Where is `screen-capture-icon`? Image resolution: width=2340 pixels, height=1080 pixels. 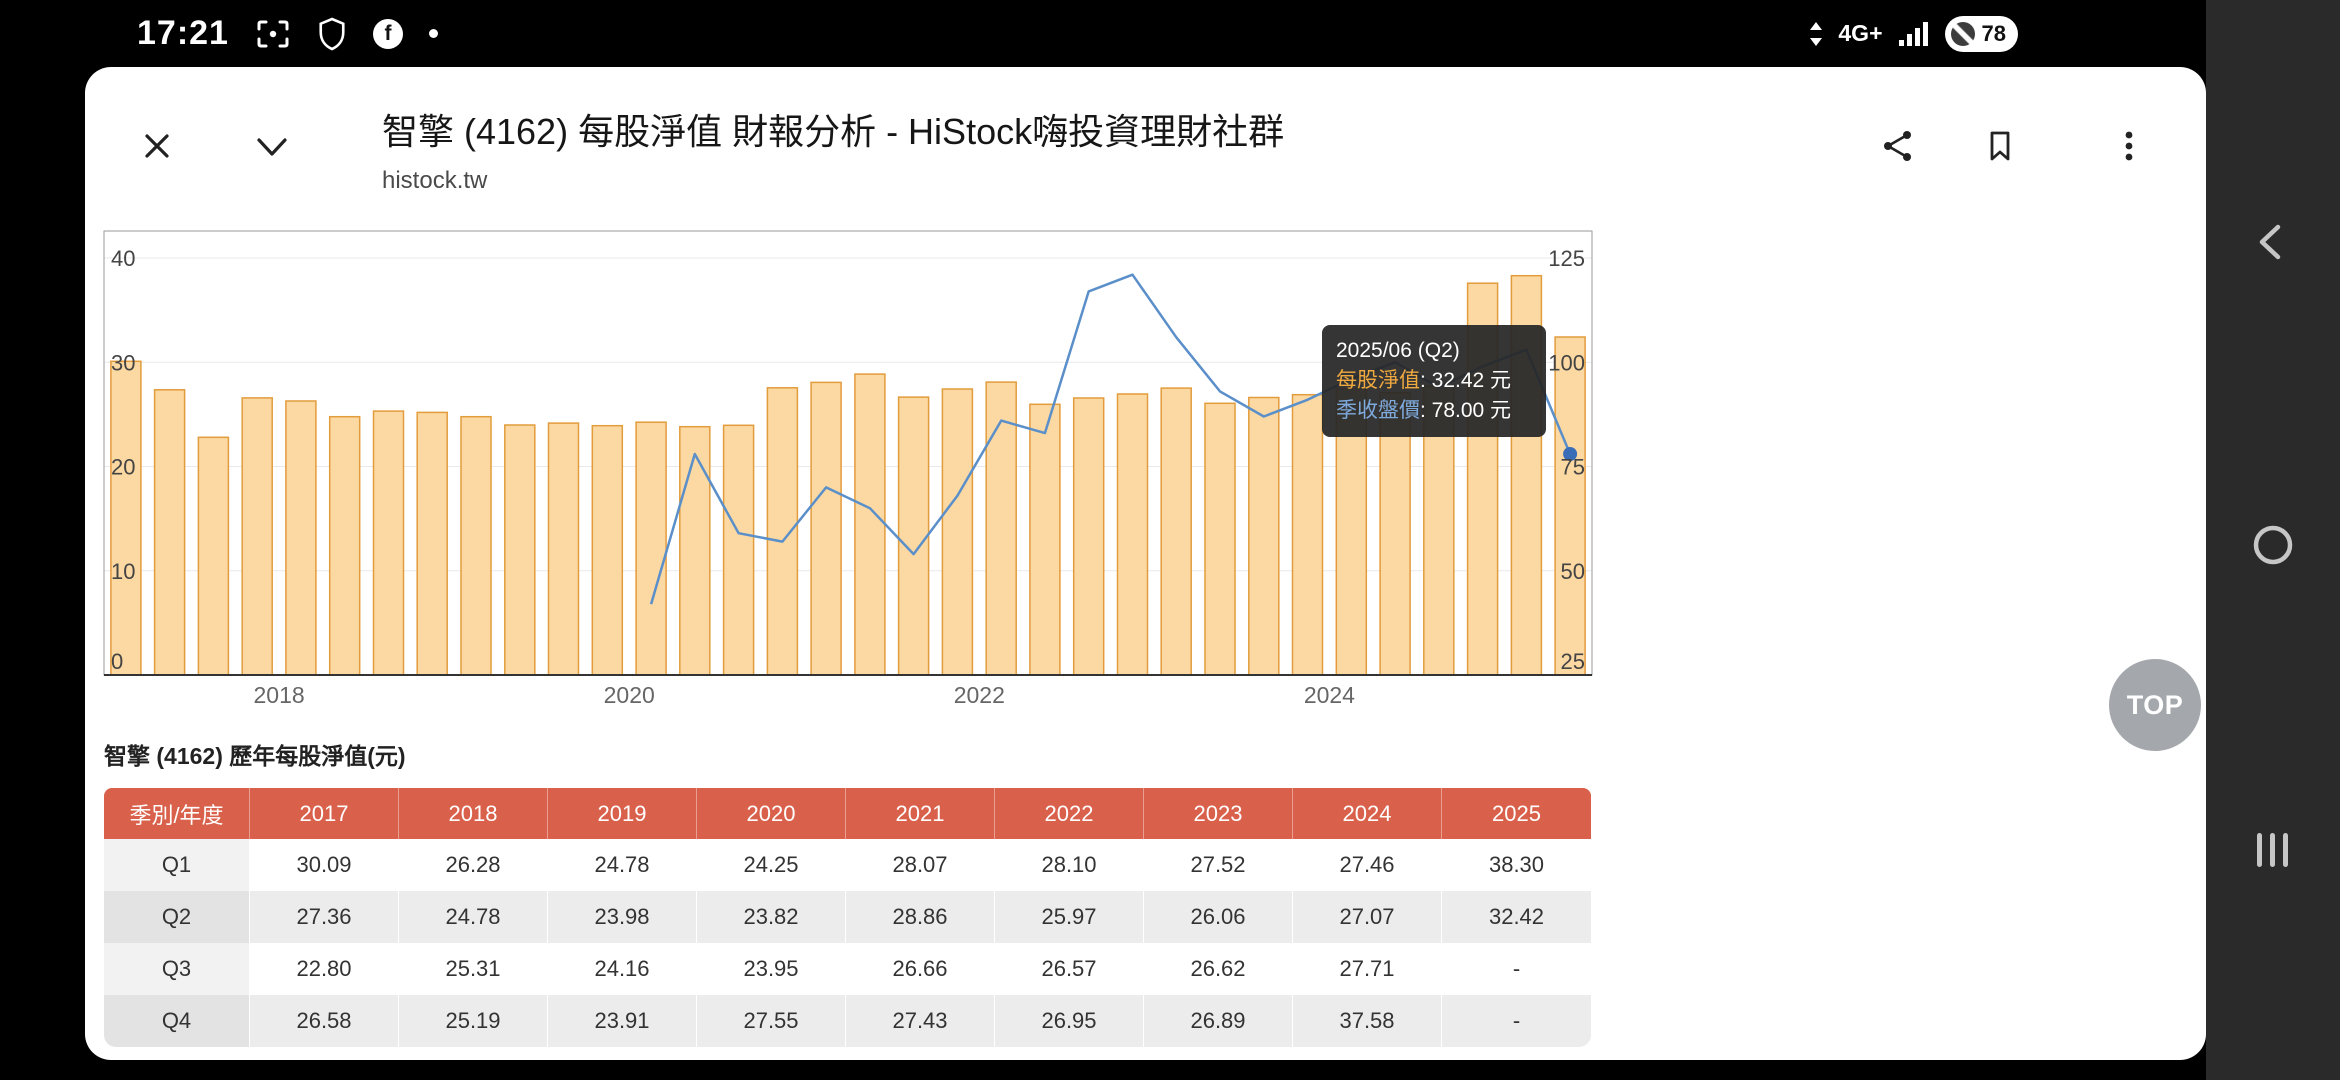 screen-capture-icon is located at coordinates (273, 33).